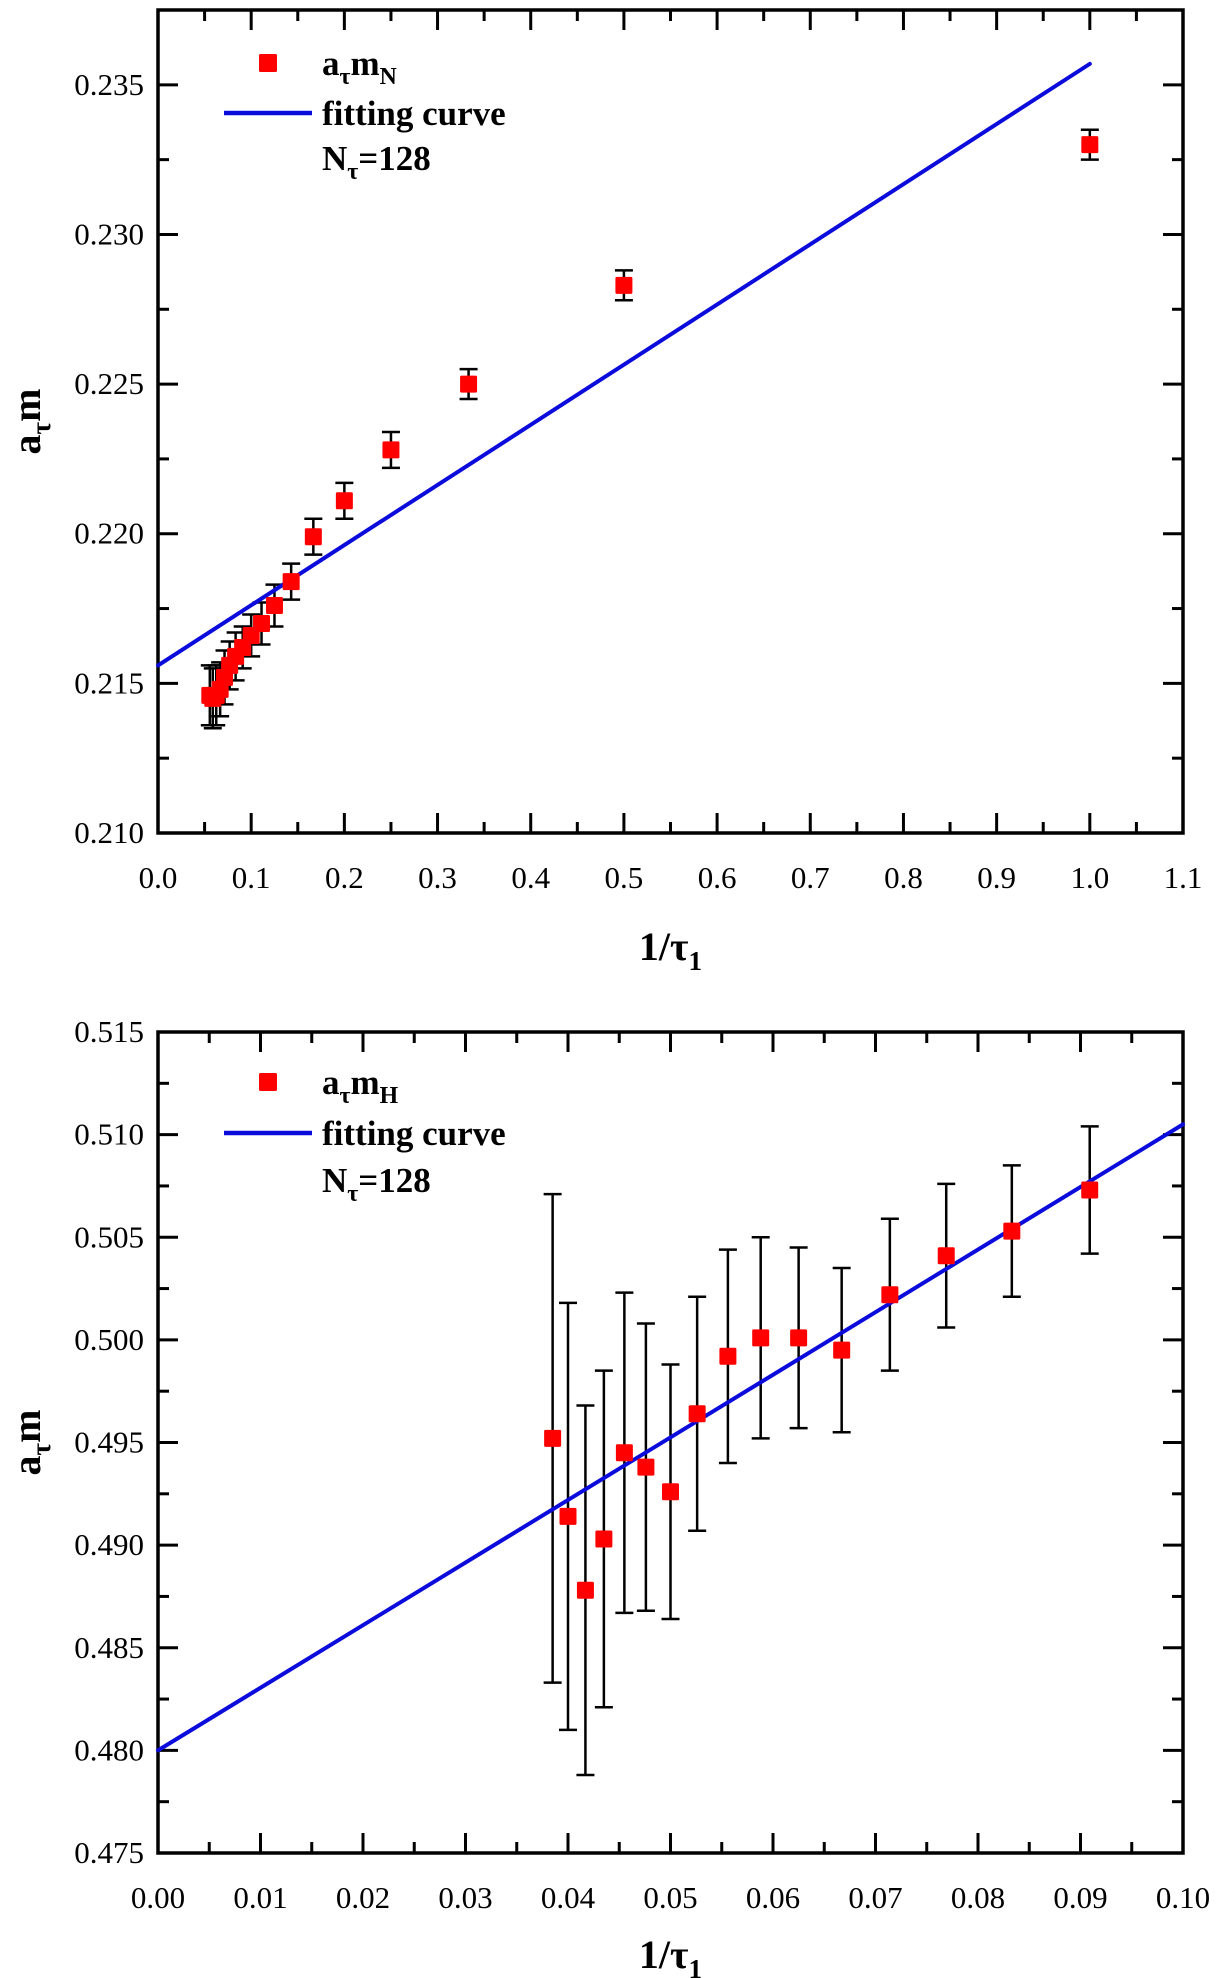 The height and width of the screenshot is (1978, 1220). I want to click on x-tick-label: 0.0, so click(158, 877).